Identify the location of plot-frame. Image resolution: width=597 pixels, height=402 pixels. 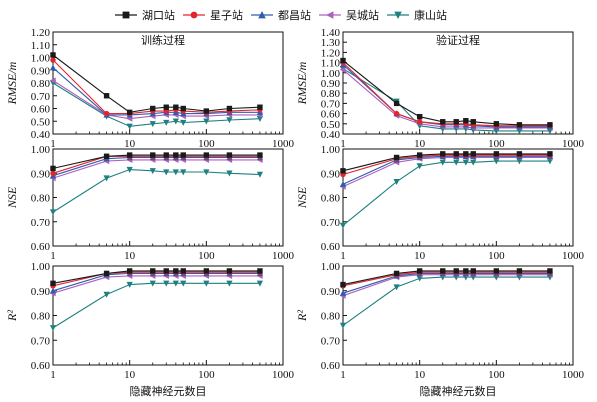
(458, 315).